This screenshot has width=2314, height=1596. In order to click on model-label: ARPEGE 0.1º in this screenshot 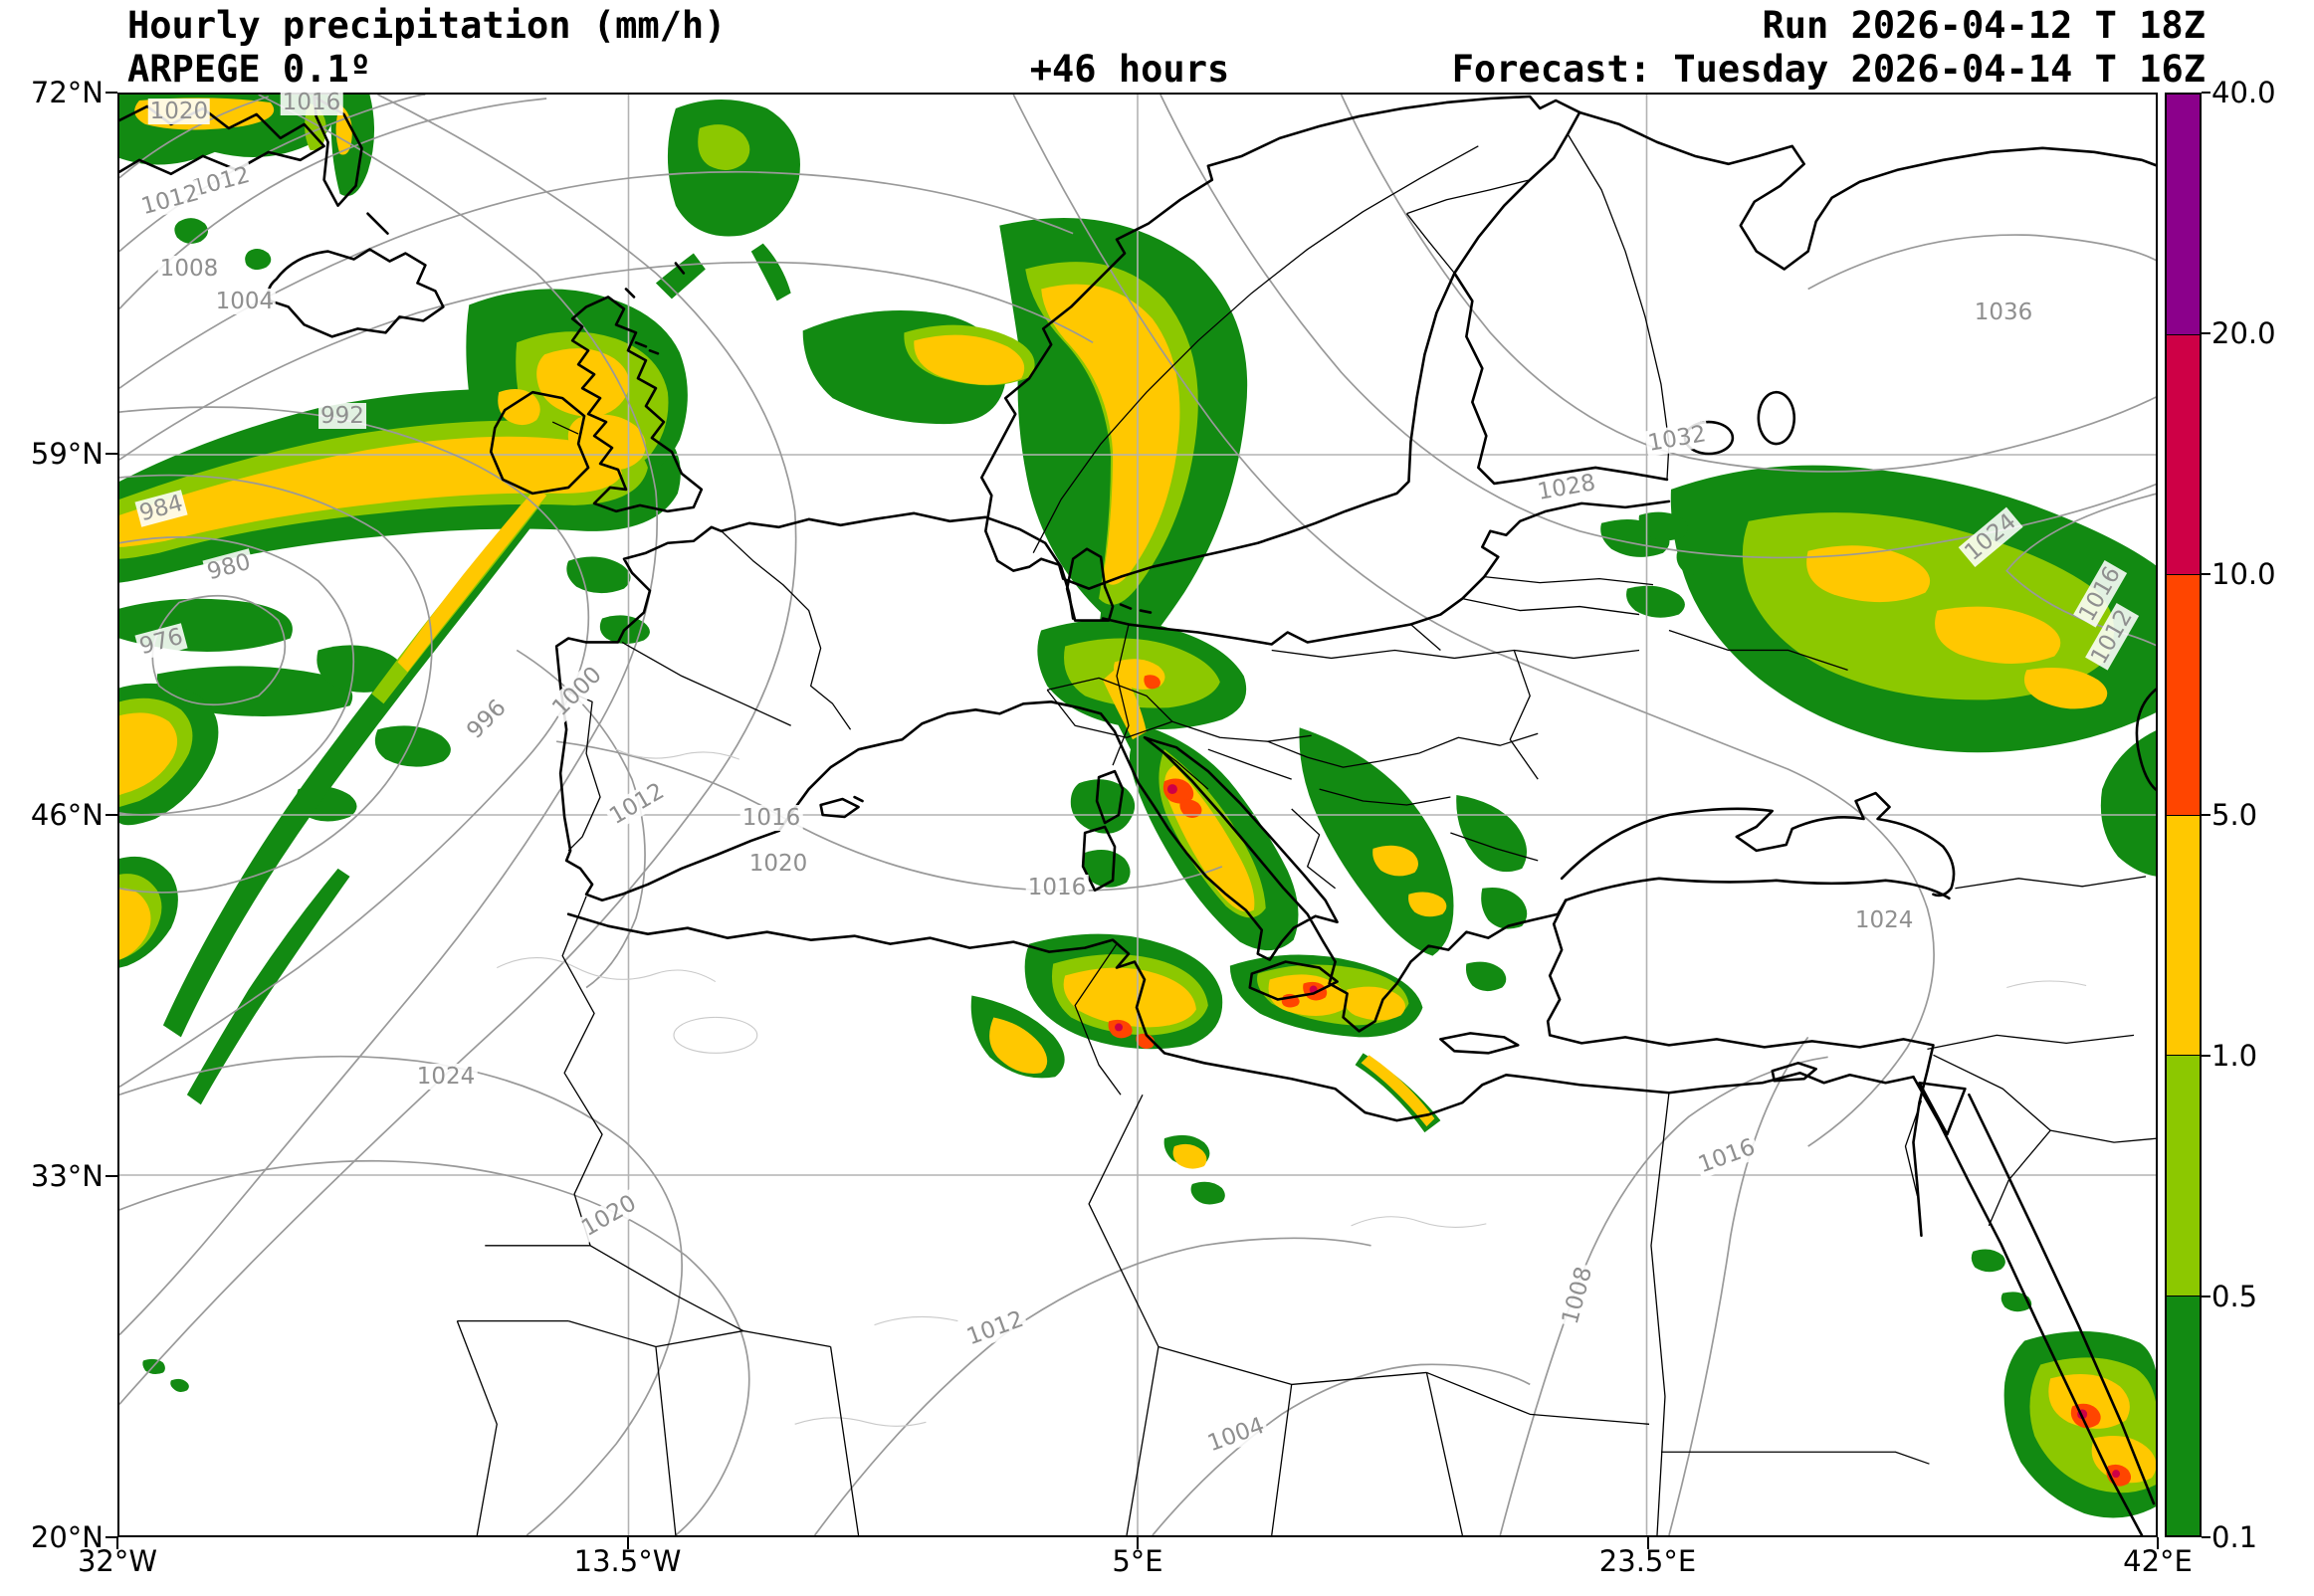, I will do `click(249, 69)`.